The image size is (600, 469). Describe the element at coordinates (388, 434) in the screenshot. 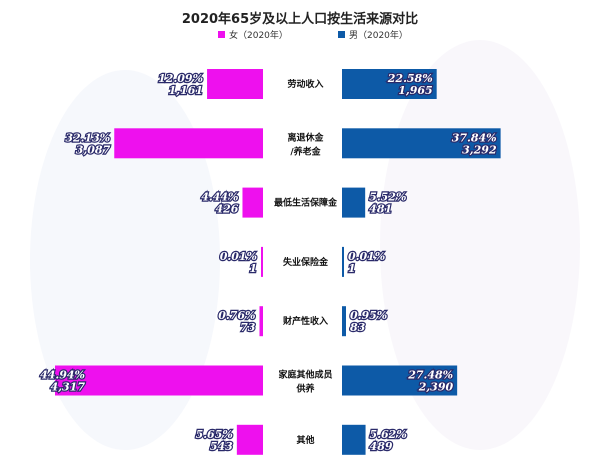

I see `percent-label: 5.62%` at that location.